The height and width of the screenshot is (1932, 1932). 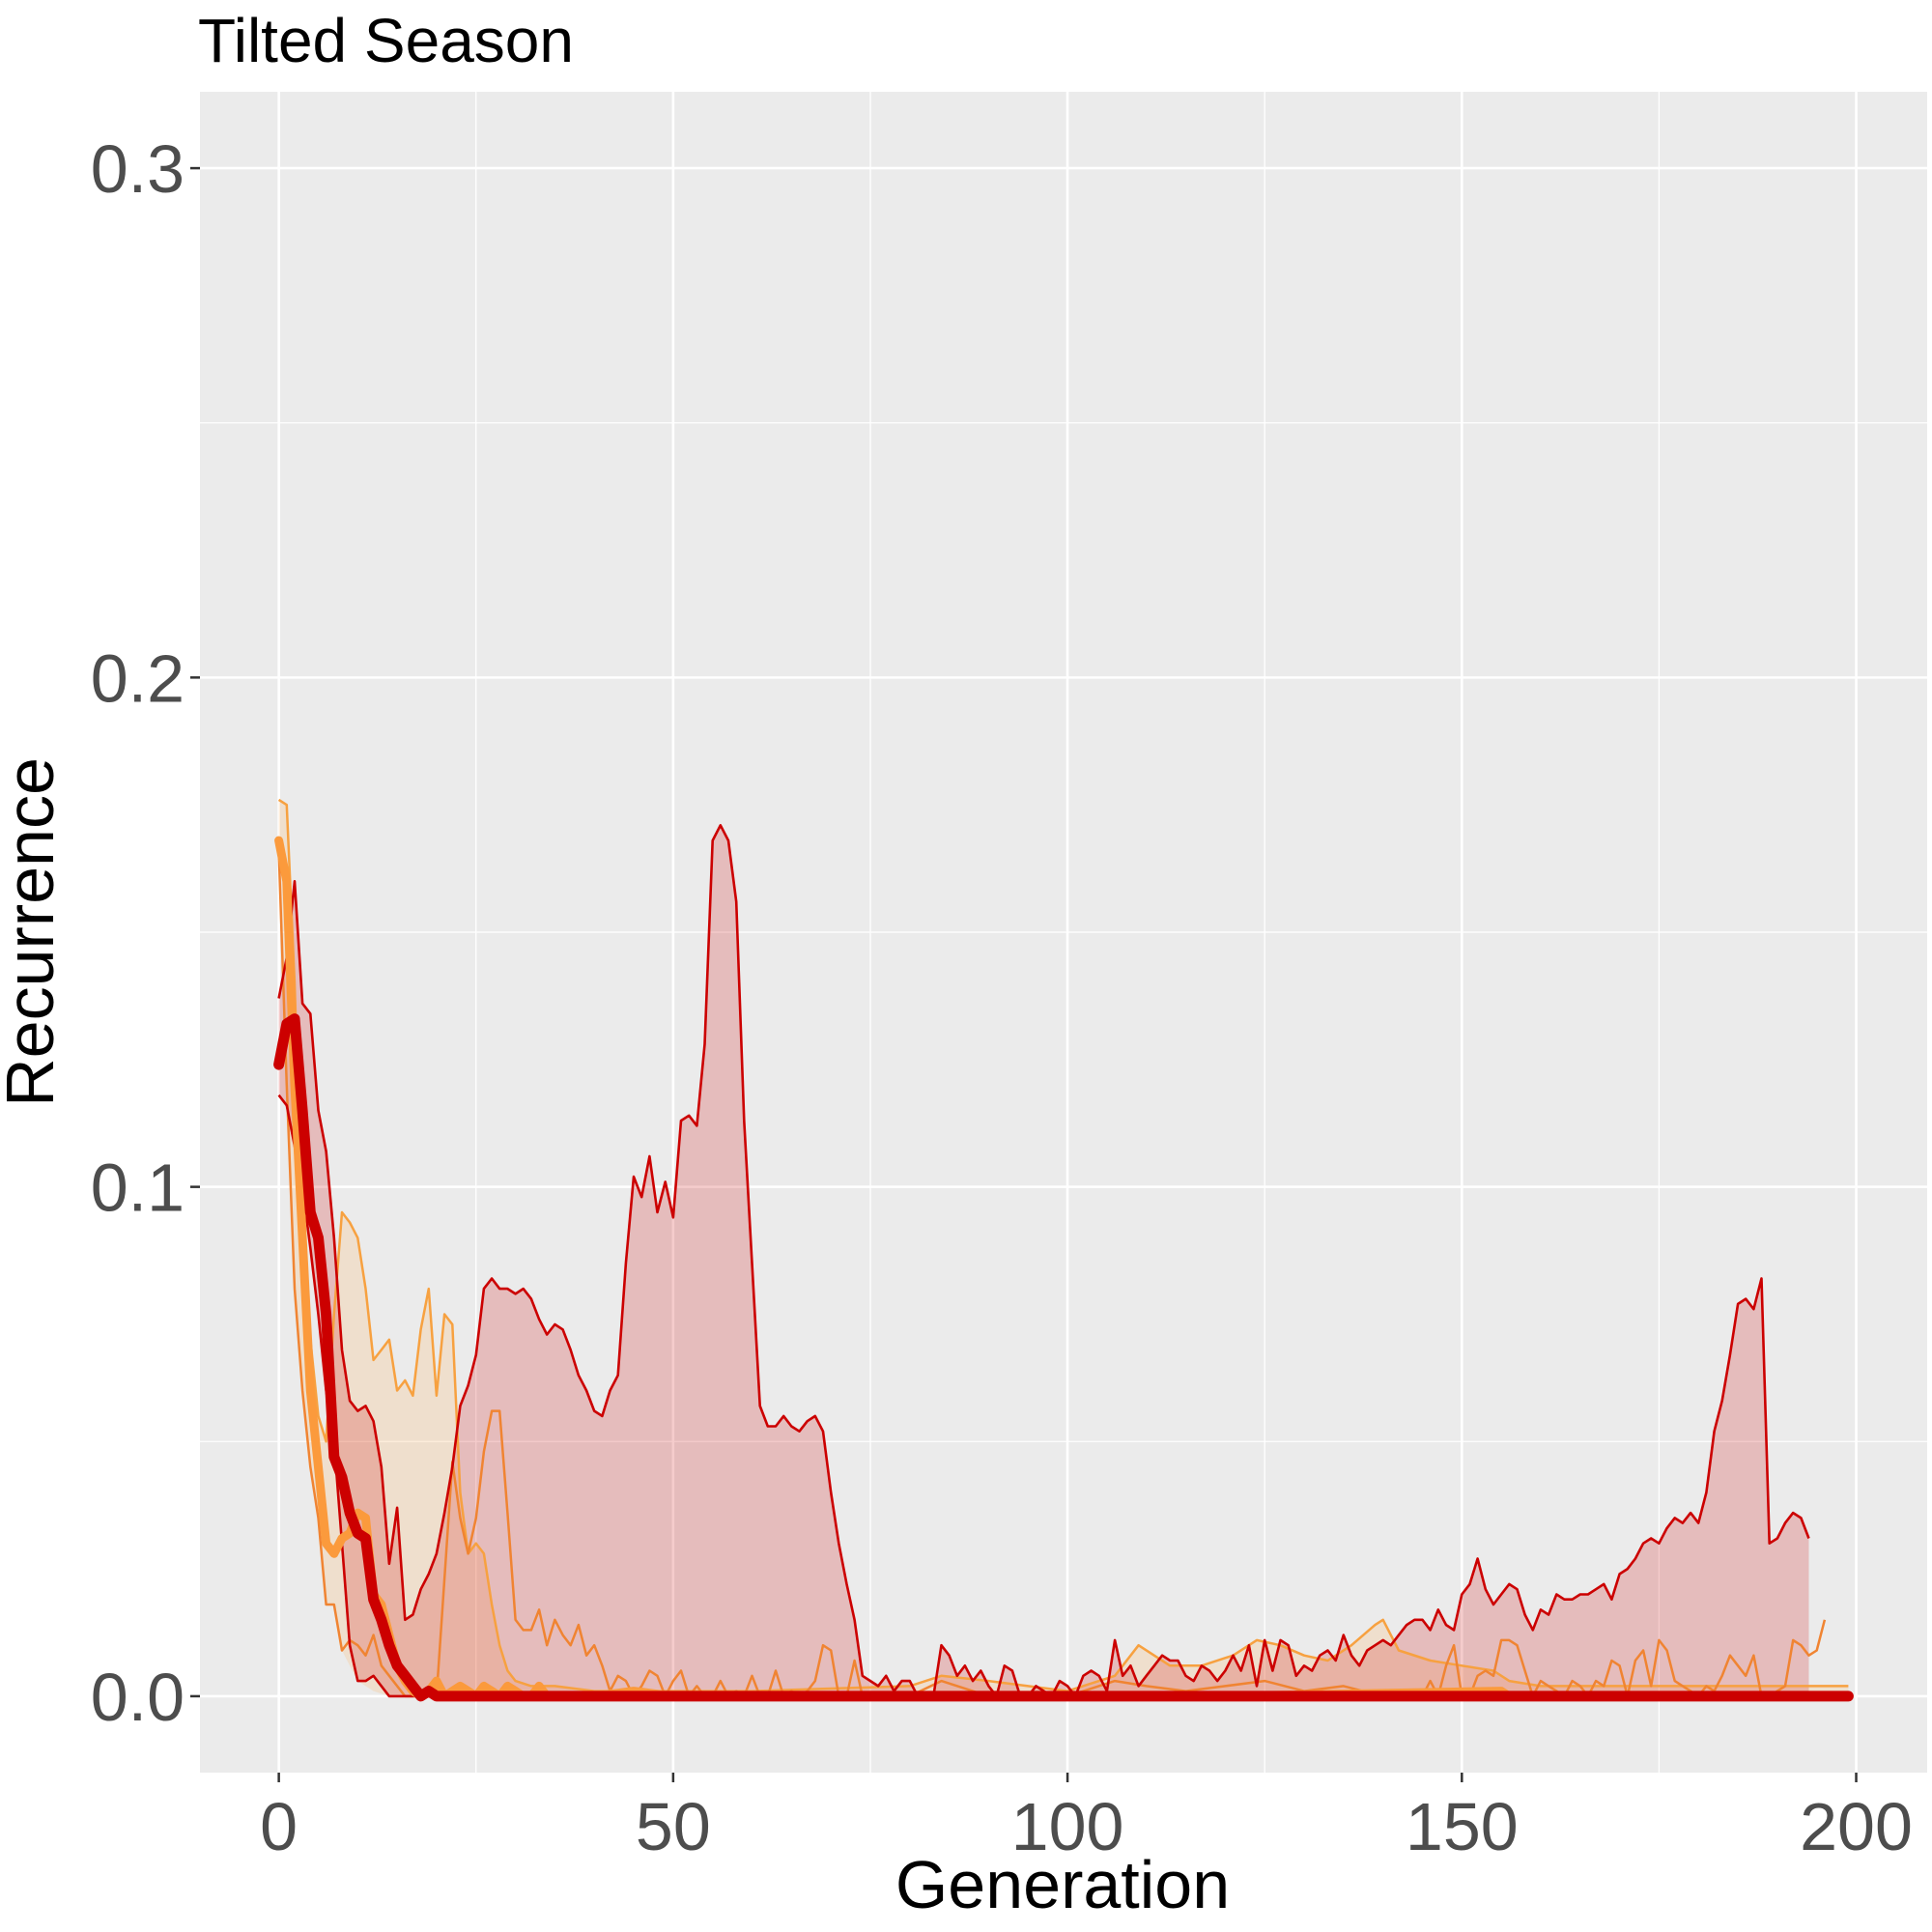 I want to click on y-tick-label: 0.0, so click(x=138, y=1697).